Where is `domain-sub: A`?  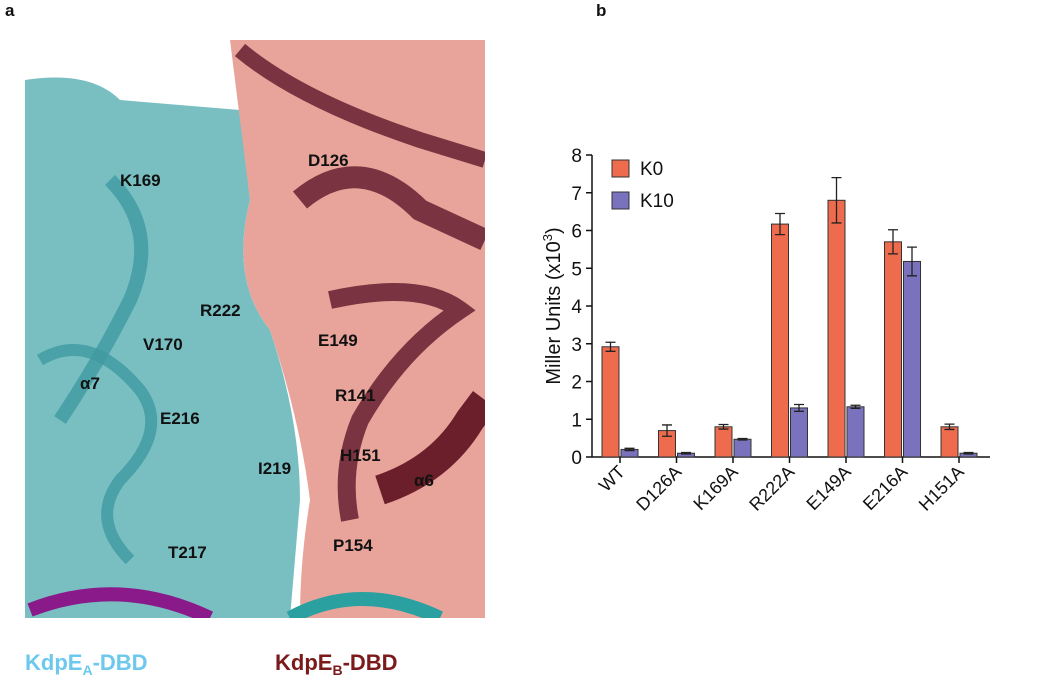 domain-sub: A is located at coordinates (87, 670).